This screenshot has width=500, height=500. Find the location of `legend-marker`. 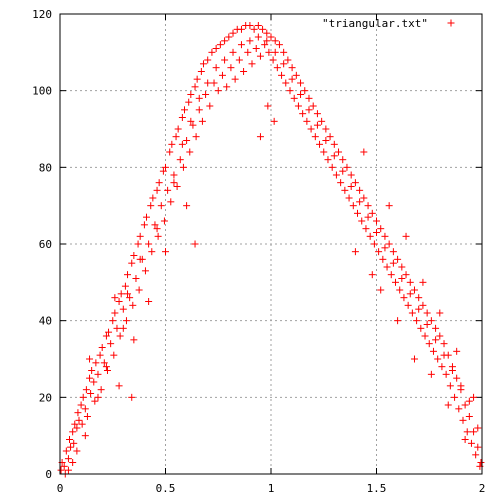

legend-marker is located at coordinates (451, 23).